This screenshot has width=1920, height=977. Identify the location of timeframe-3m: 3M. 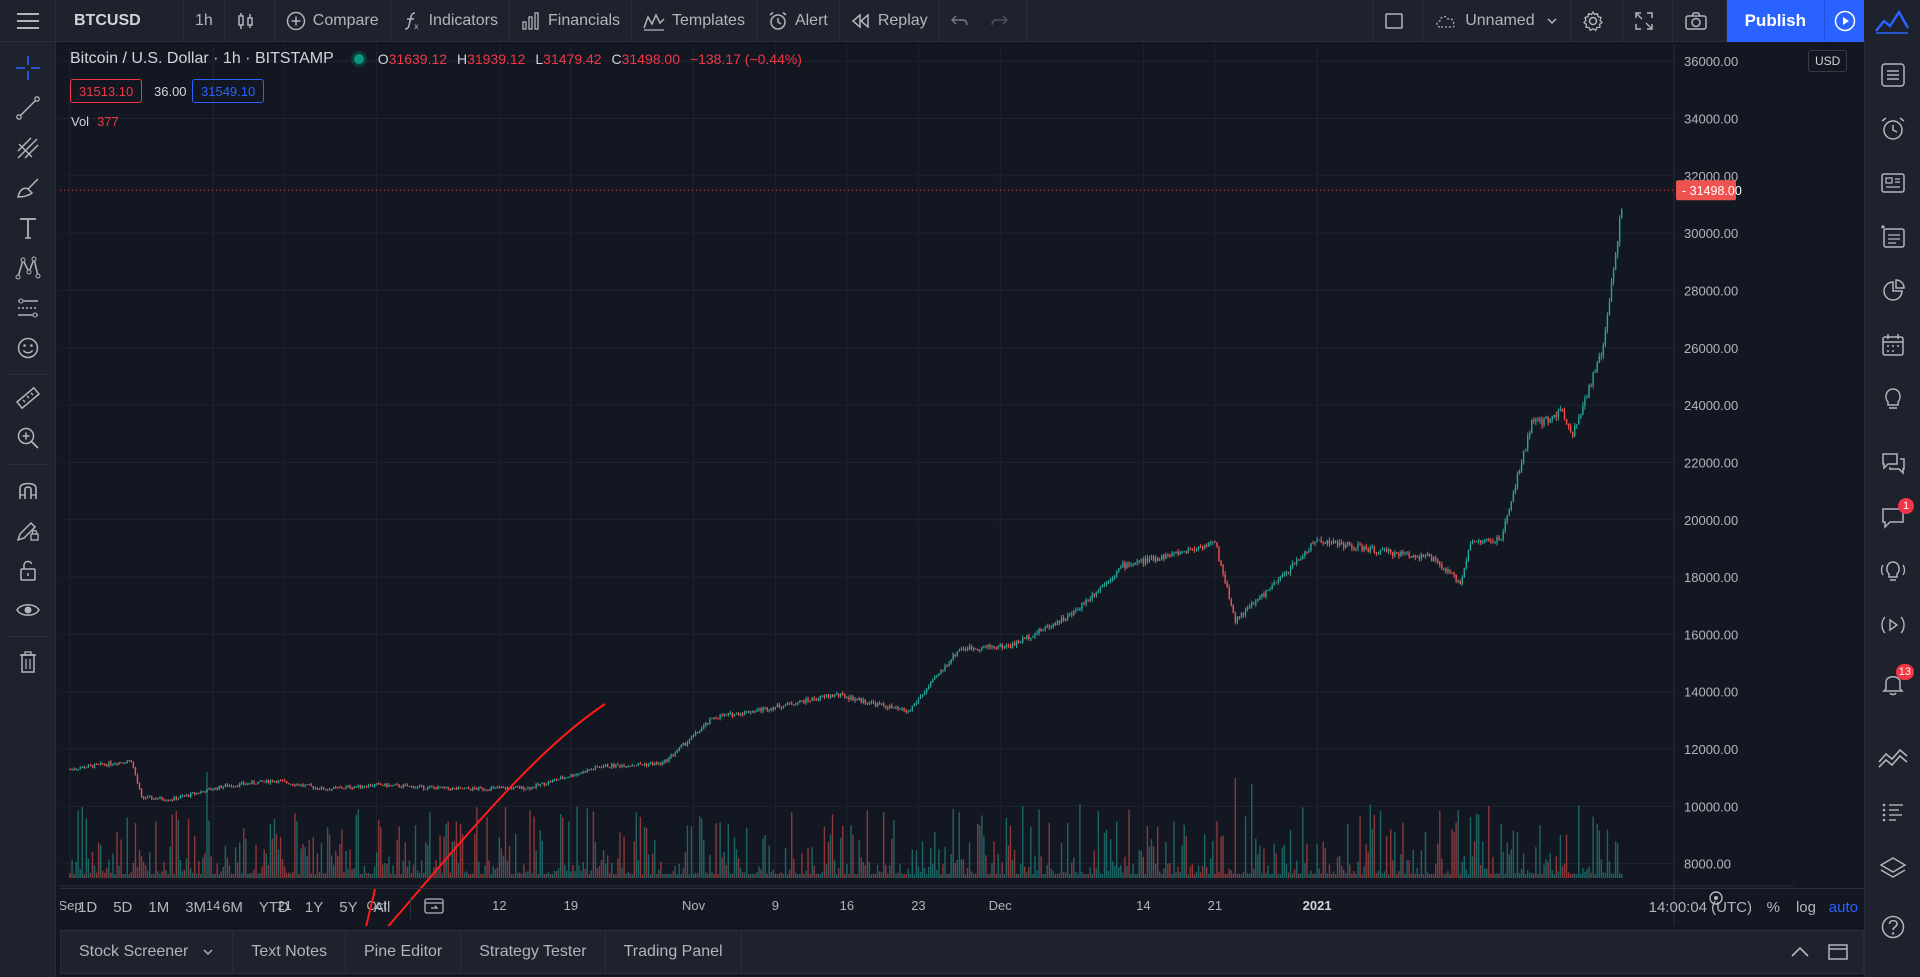
(196, 907).